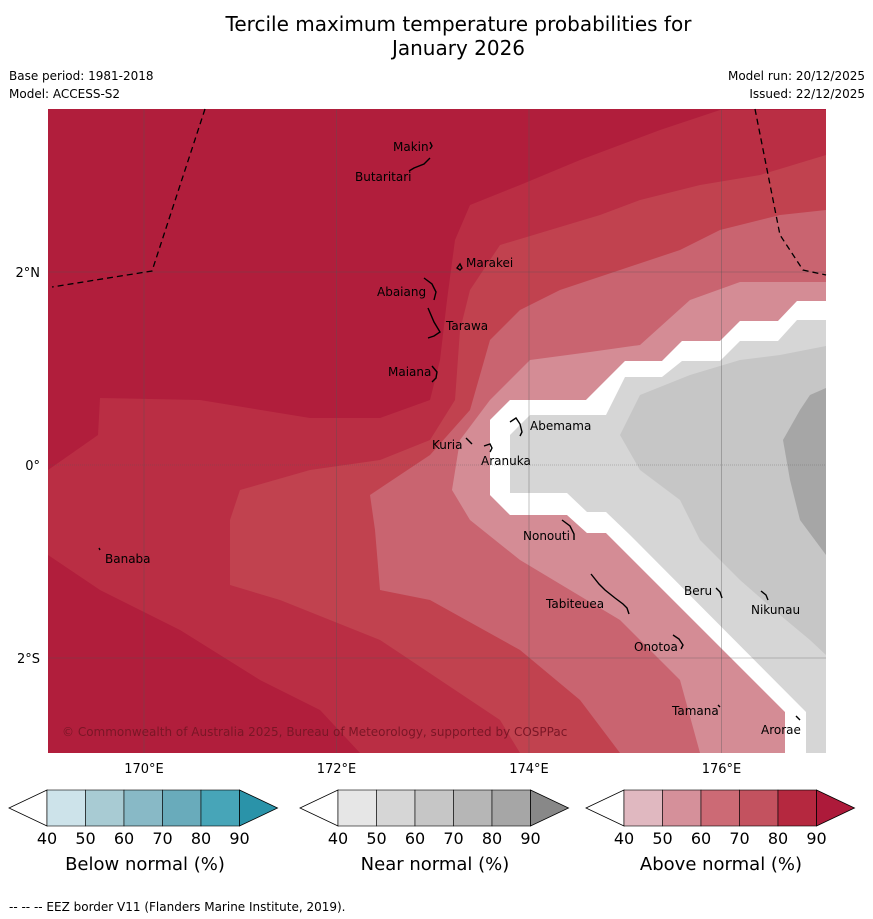  Describe the element at coordinates (506, 461) in the screenshot. I see `place-label-aranuka: Aranuka` at that location.